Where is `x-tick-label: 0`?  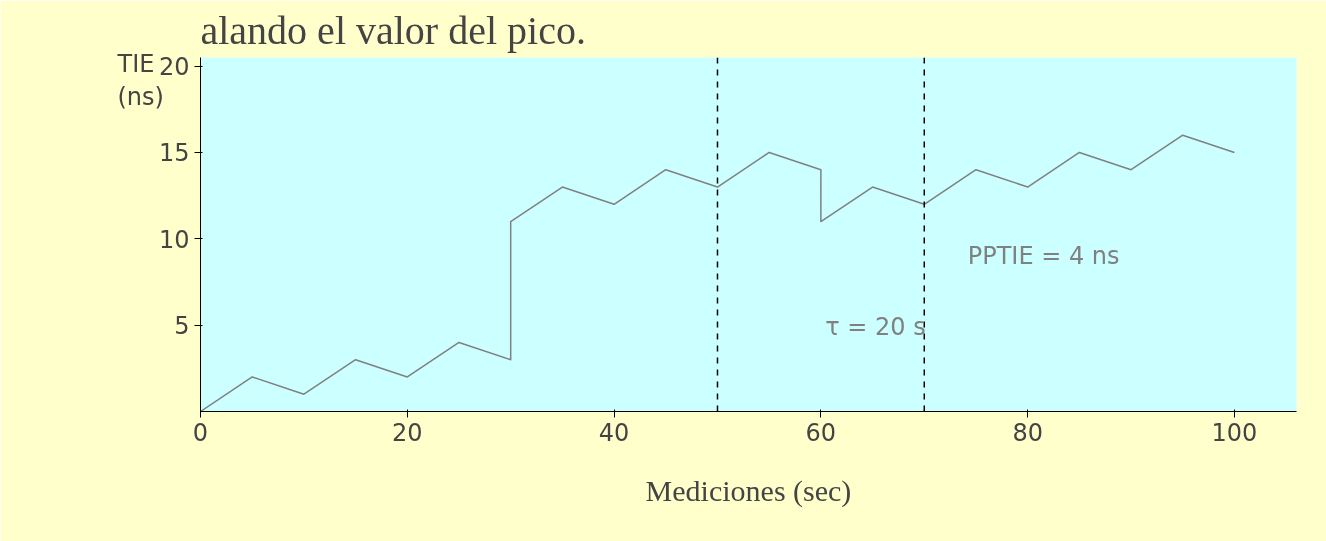 x-tick-label: 0 is located at coordinates (200, 432).